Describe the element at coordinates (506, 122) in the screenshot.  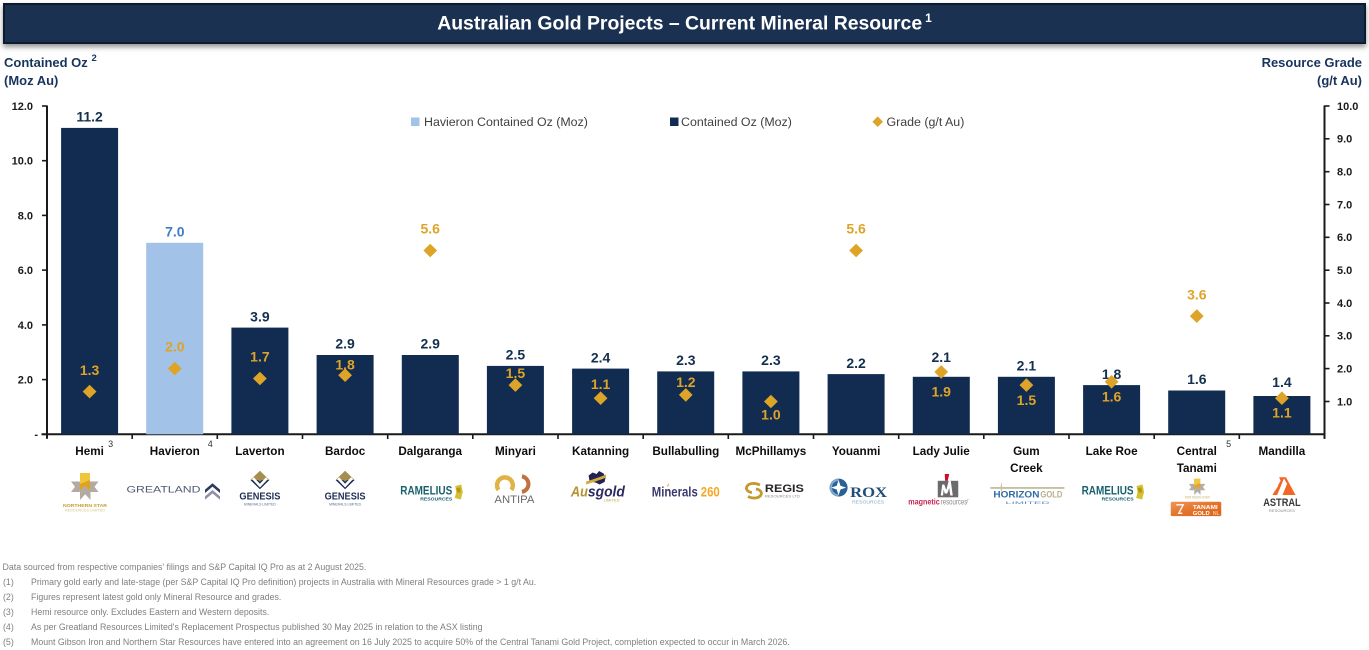
I see `svg-text: Havieron Contained Oz (Moz)` at that location.